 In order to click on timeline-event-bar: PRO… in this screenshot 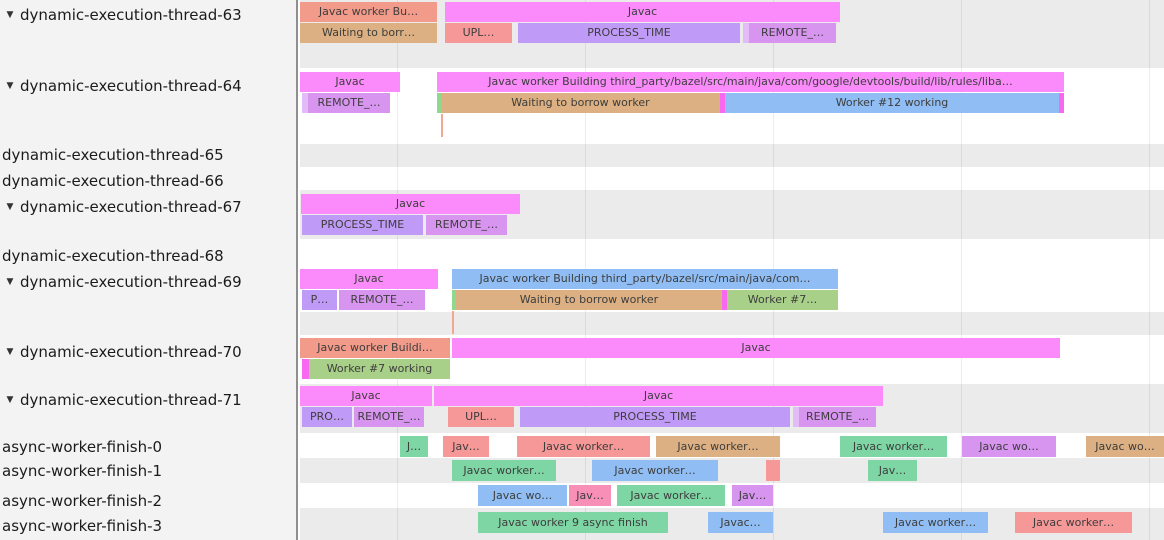, I will do `click(327, 417)`.